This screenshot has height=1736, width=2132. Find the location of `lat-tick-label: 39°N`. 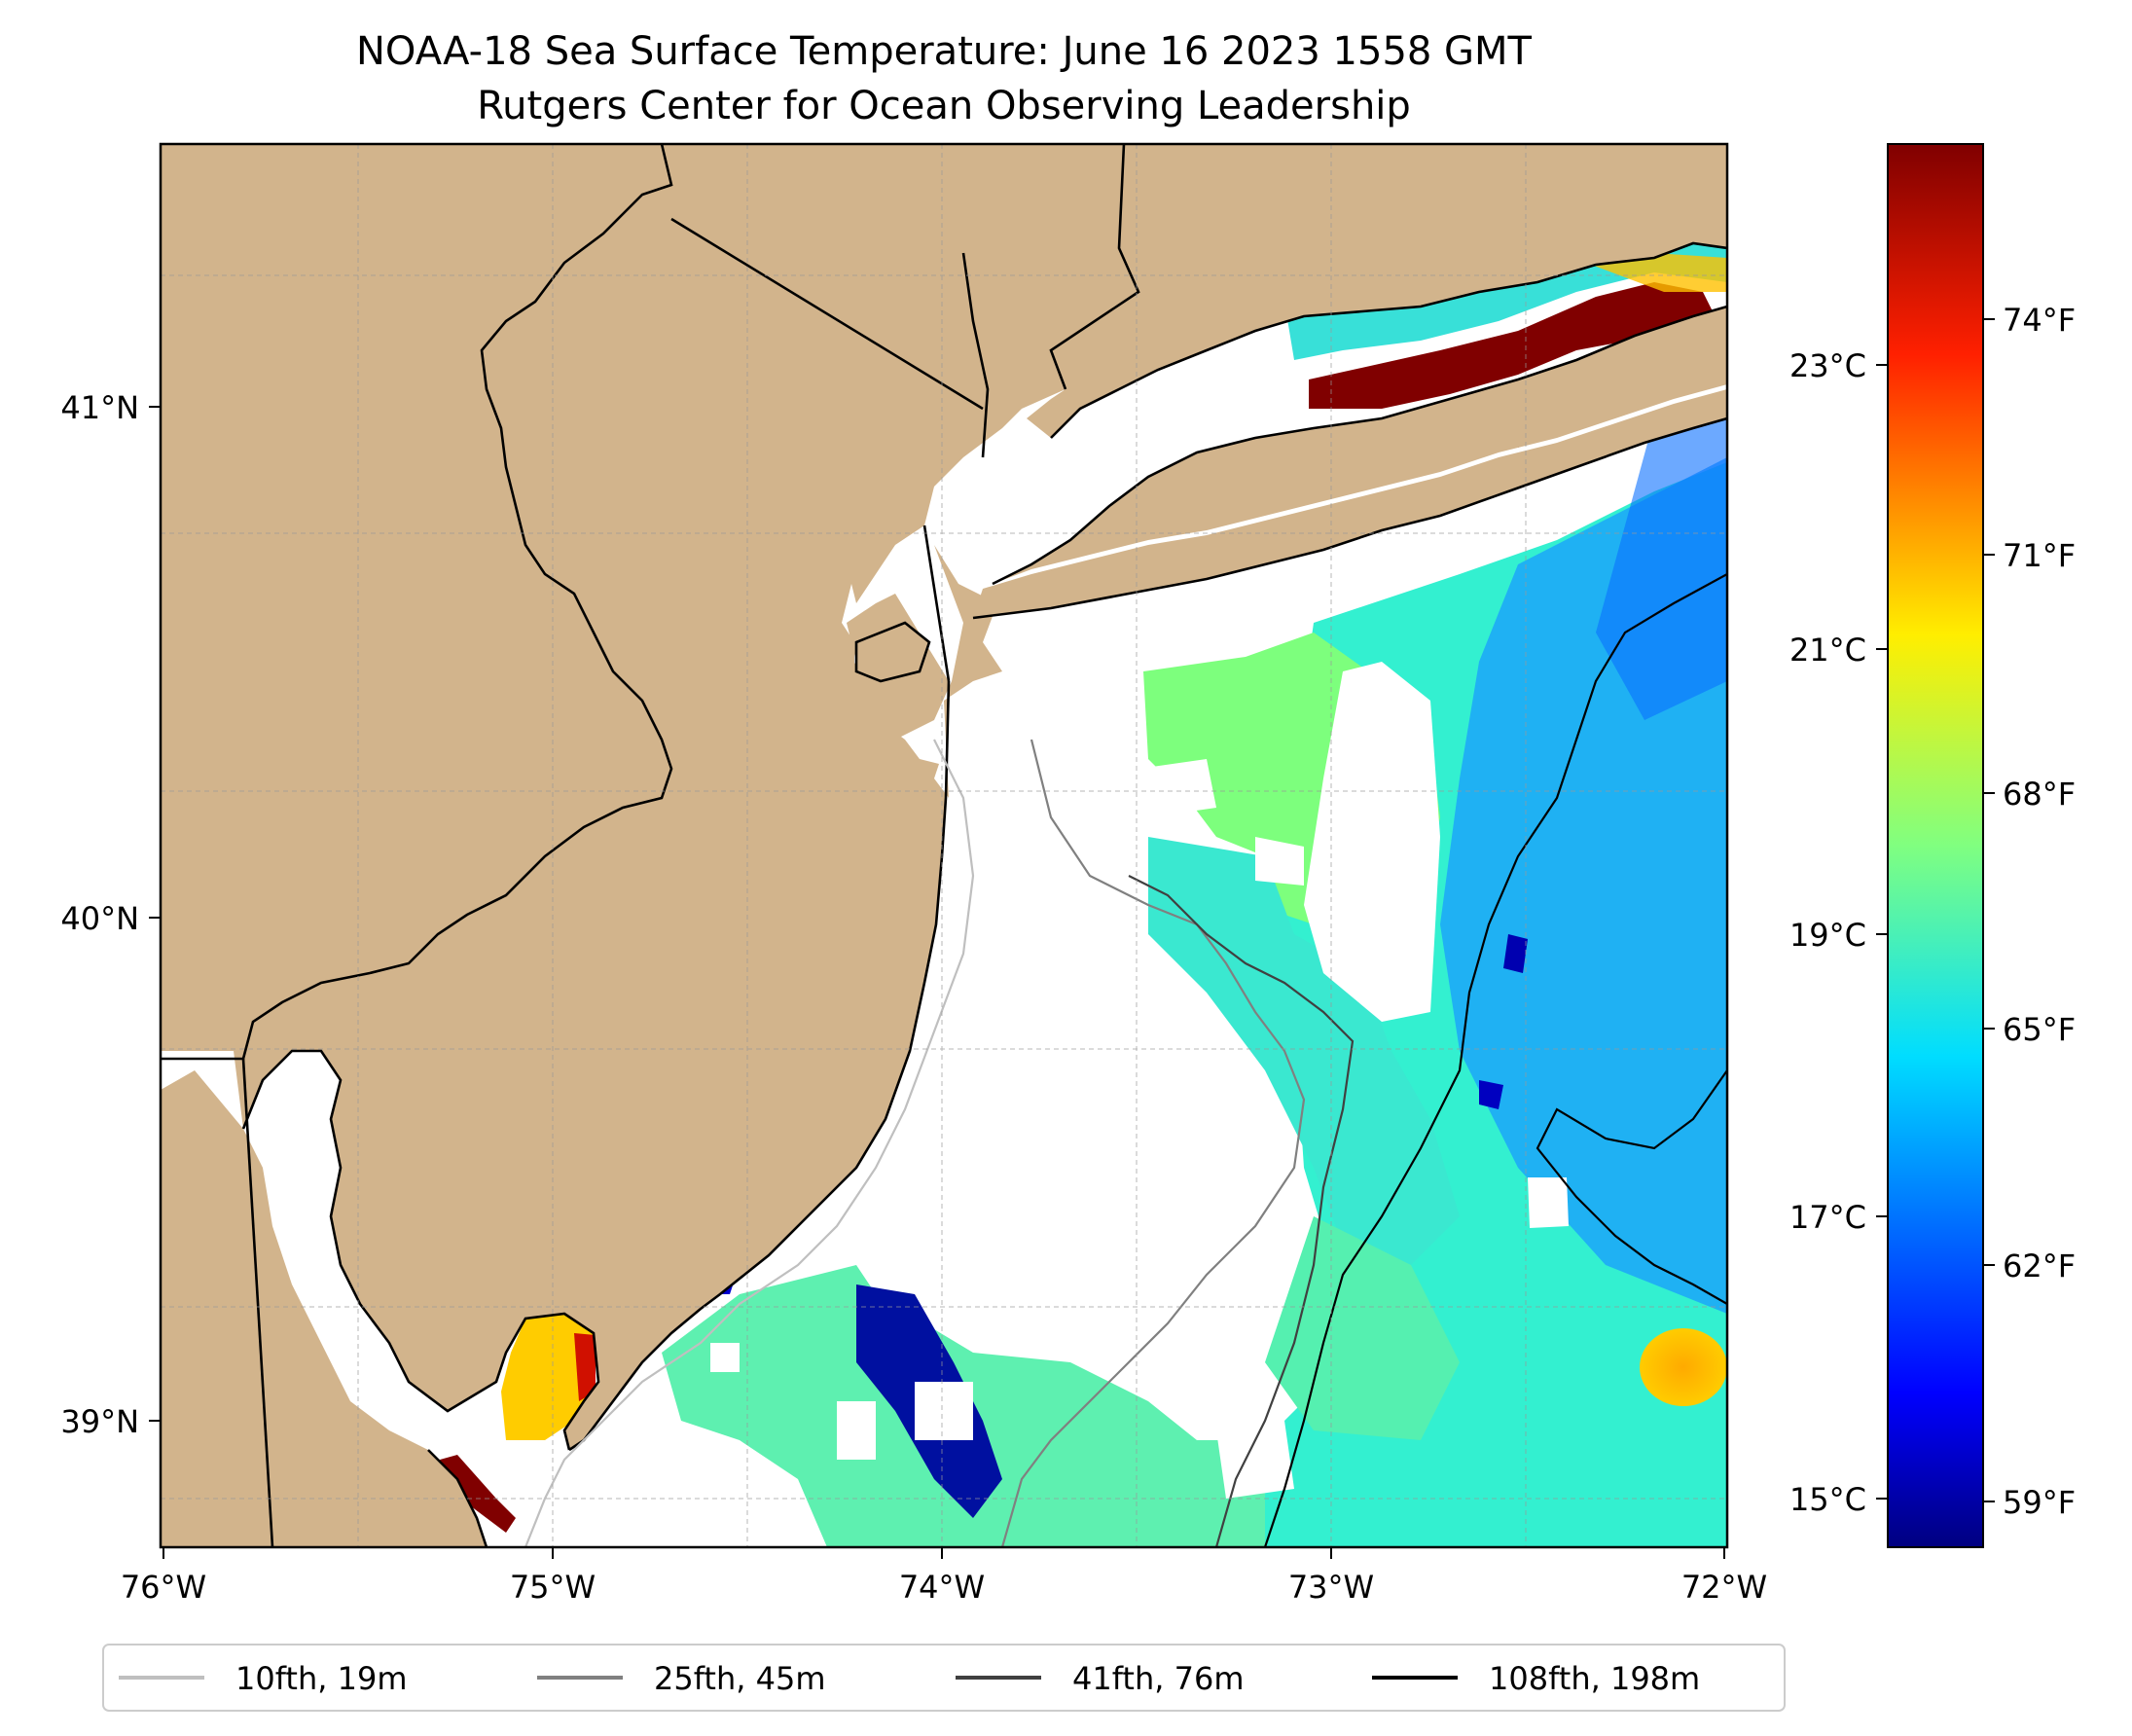

lat-tick-label: 39°N is located at coordinates (100, 1421).